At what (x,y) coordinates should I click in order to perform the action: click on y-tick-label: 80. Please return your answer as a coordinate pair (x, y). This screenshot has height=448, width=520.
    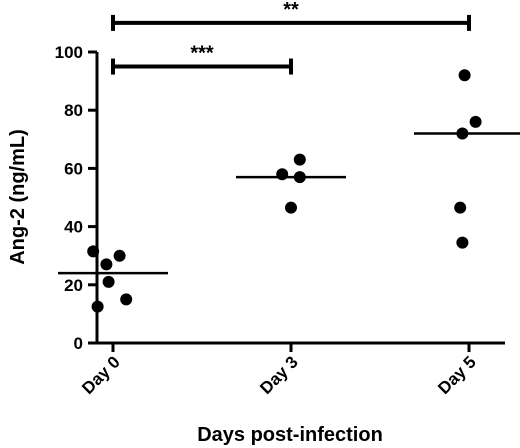
    Looking at the image, I should click on (73, 110).